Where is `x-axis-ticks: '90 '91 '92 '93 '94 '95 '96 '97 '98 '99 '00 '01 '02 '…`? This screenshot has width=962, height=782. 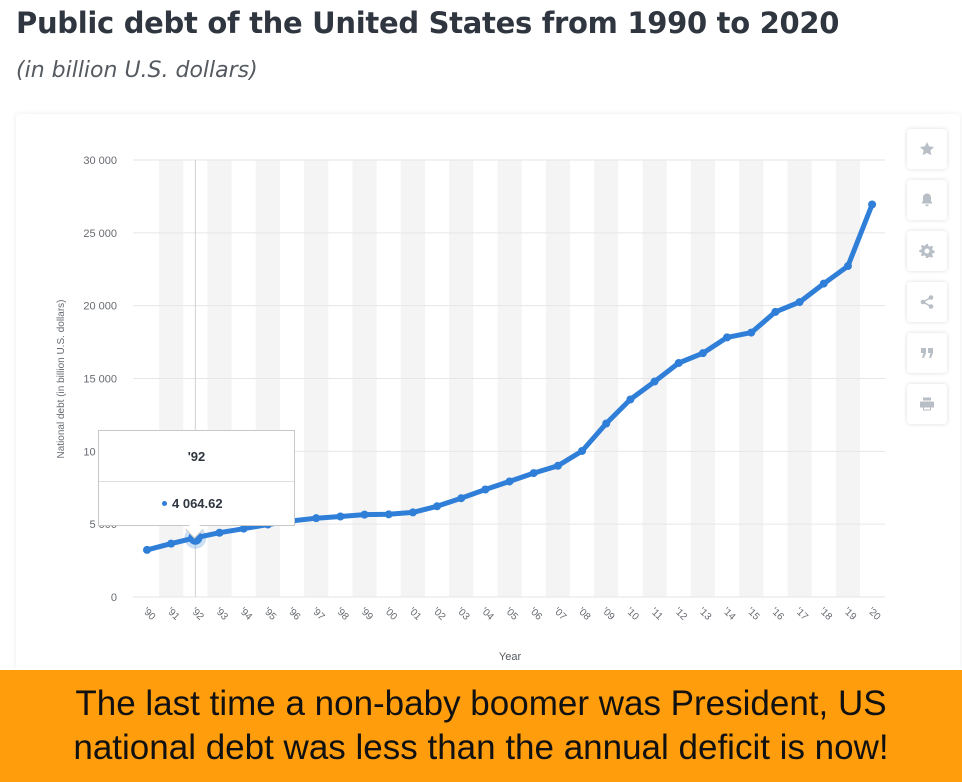
x-axis-ticks: '90 '91 '92 '93 '94 '95 '96 '97 '98 '99 '00 '01 '02 '… is located at coordinates (511, 614).